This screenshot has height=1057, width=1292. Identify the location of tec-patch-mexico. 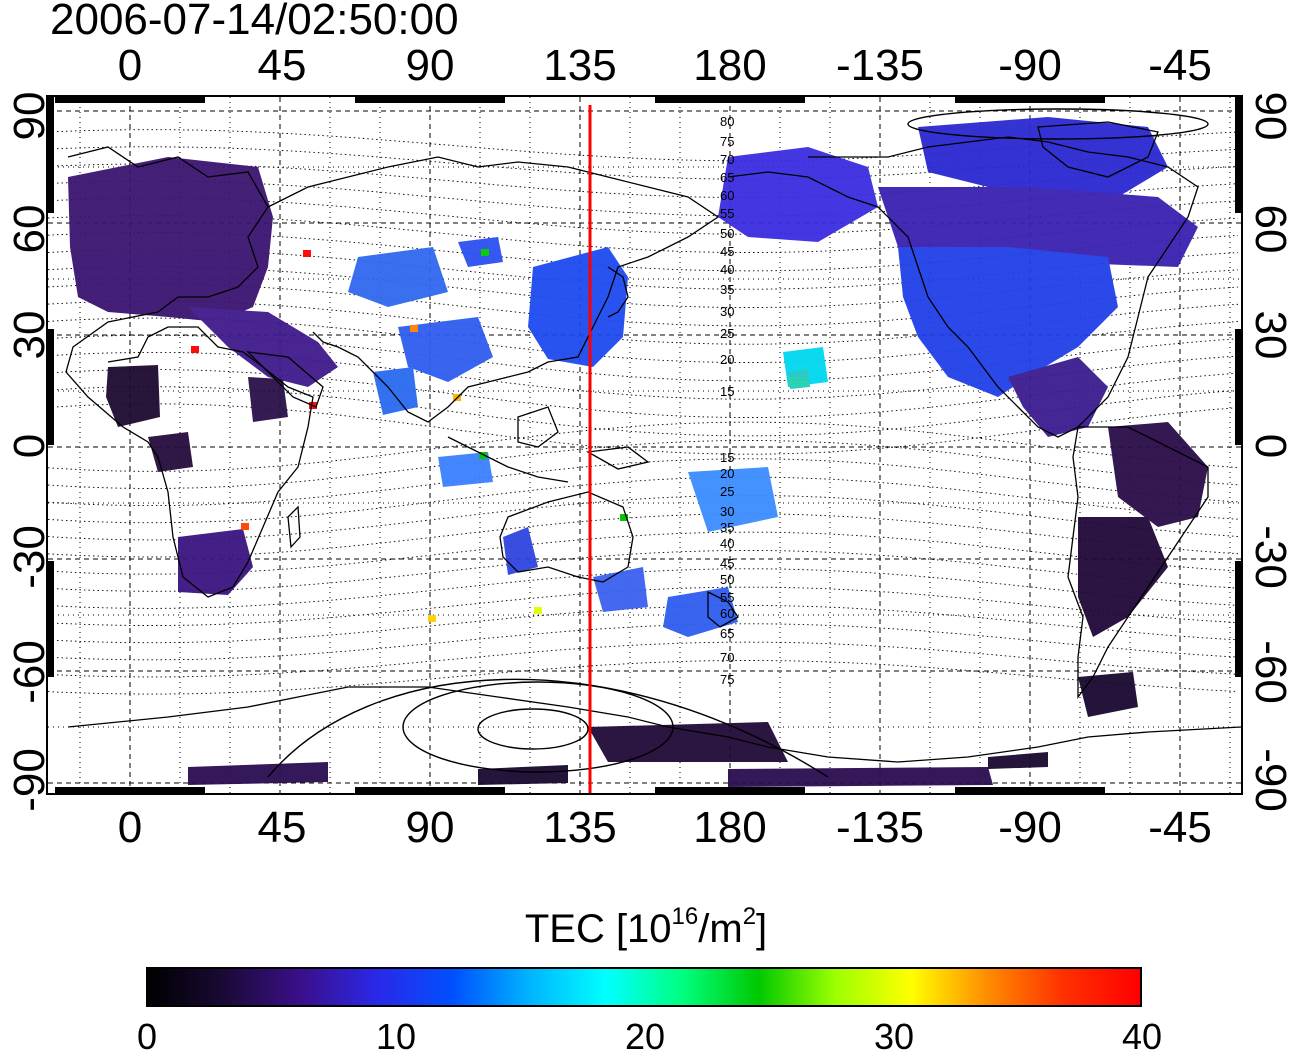
(1058, 397).